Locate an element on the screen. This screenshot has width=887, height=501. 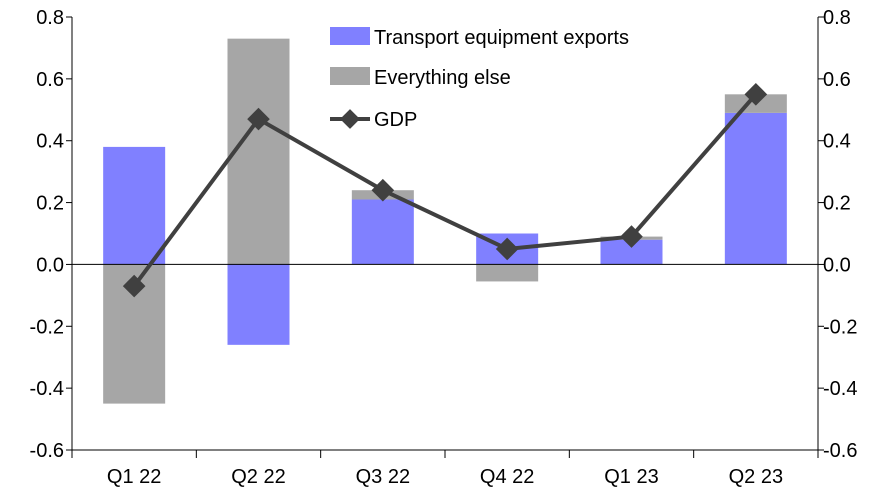
y-tick-label-right: -0.6 is located at coordinates (840, 451).